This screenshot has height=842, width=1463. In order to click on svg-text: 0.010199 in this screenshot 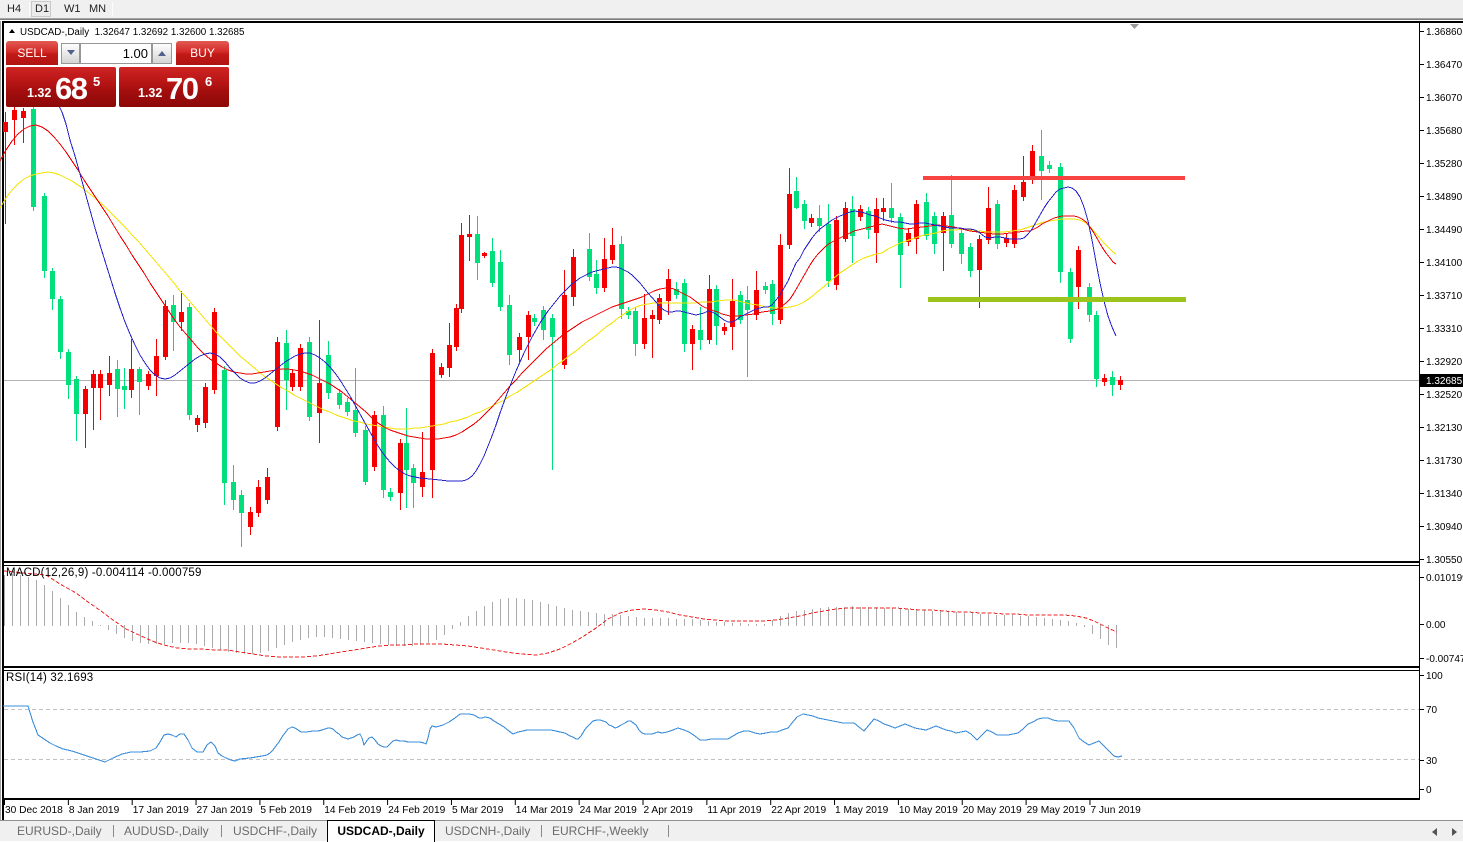, I will do `click(1444, 578)`.